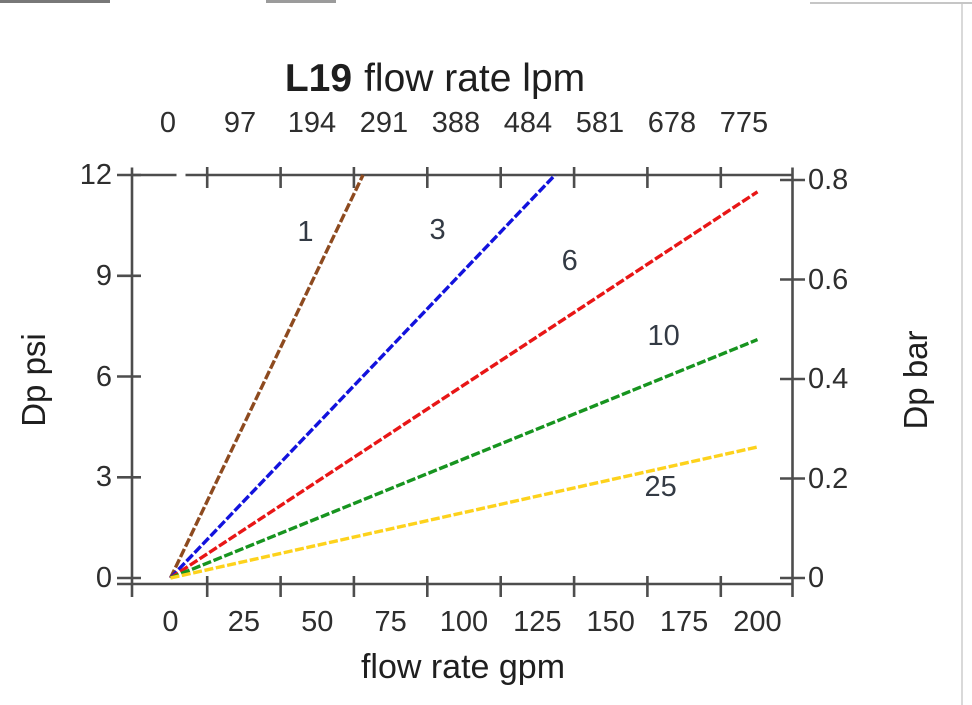  Describe the element at coordinates (537, 622) in the screenshot. I see `bottom-tick-label: 125` at that location.